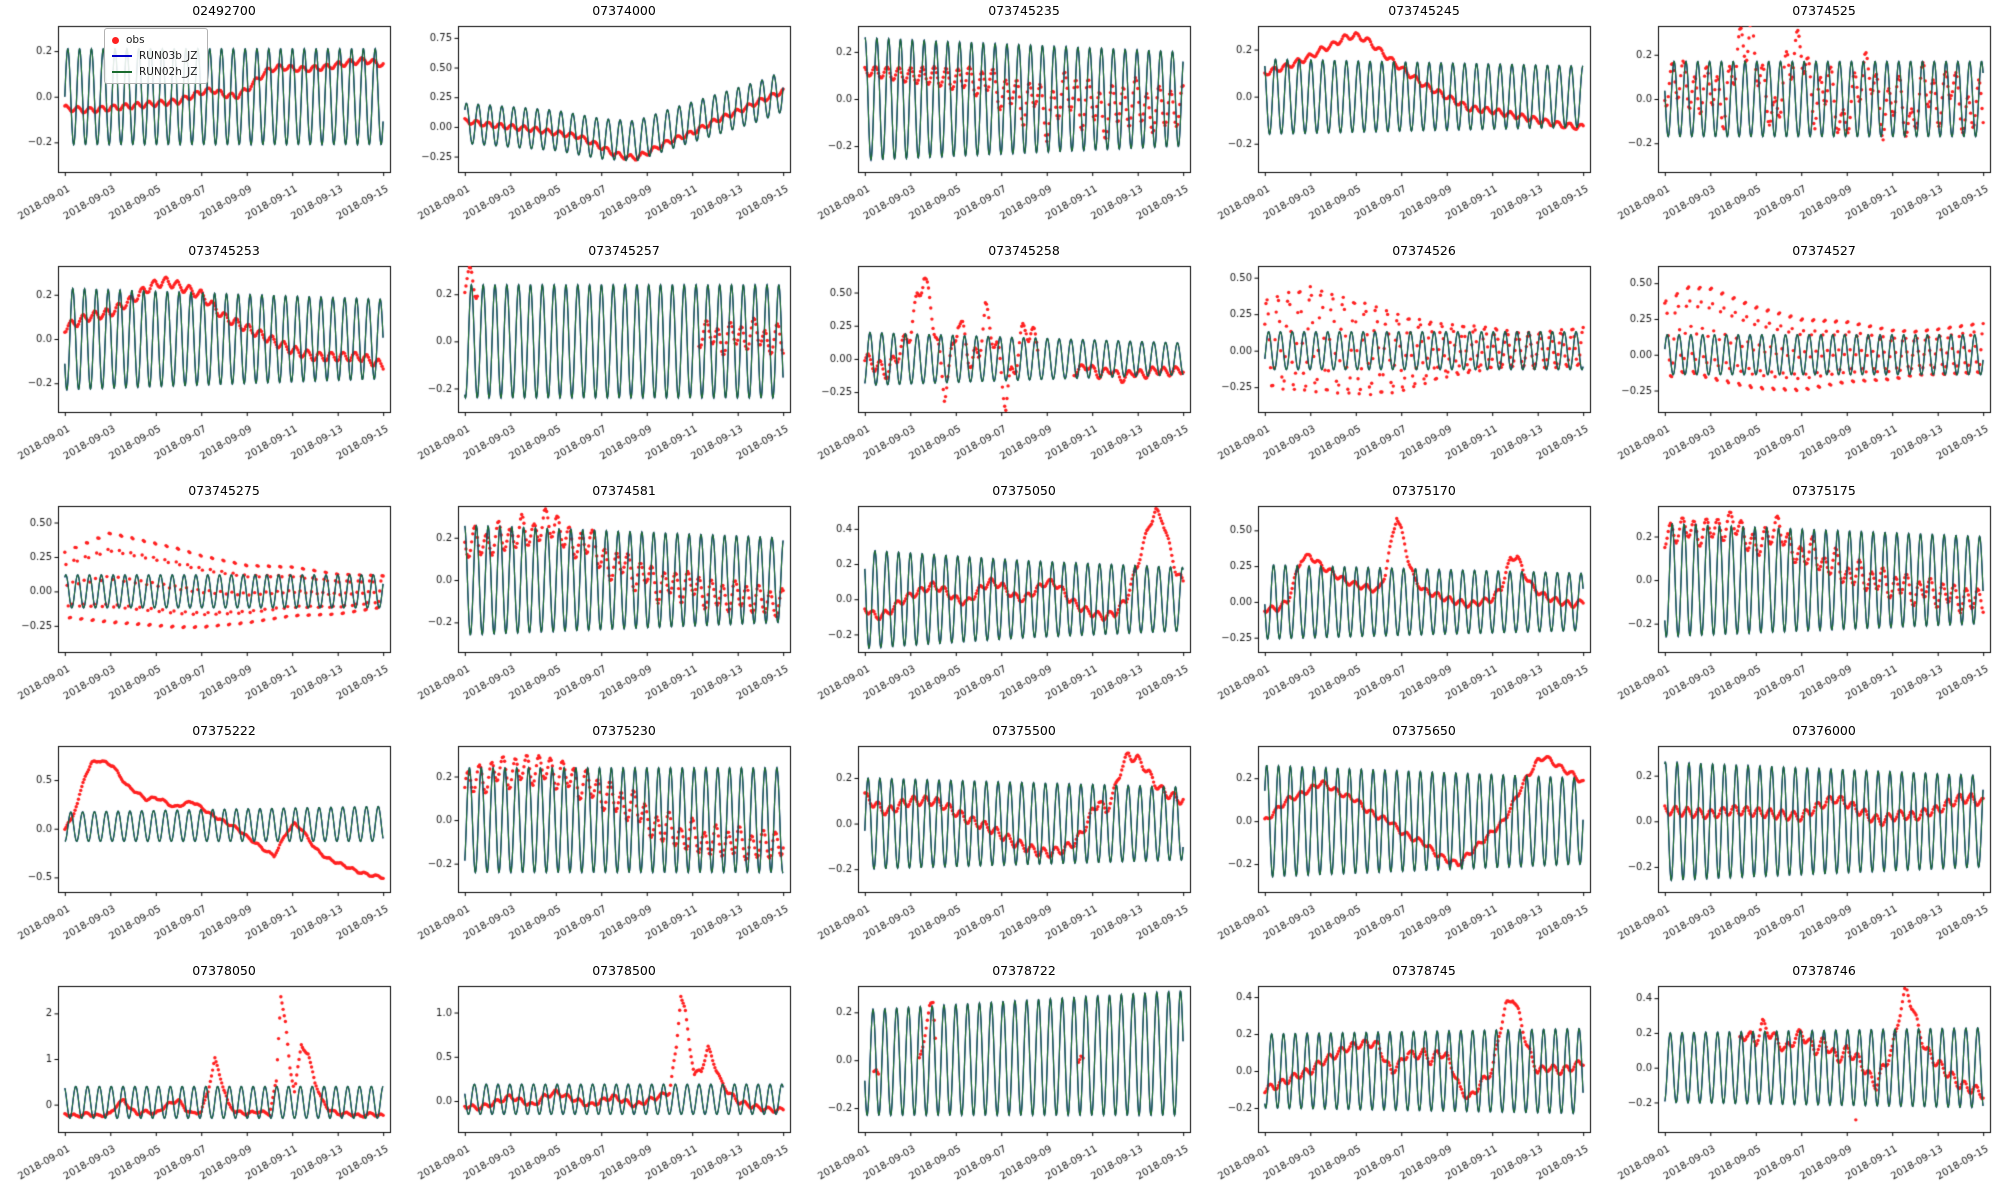 This screenshot has width=2000, height=1200. I want to click on subplot: 07374525, so click(1800, 120).